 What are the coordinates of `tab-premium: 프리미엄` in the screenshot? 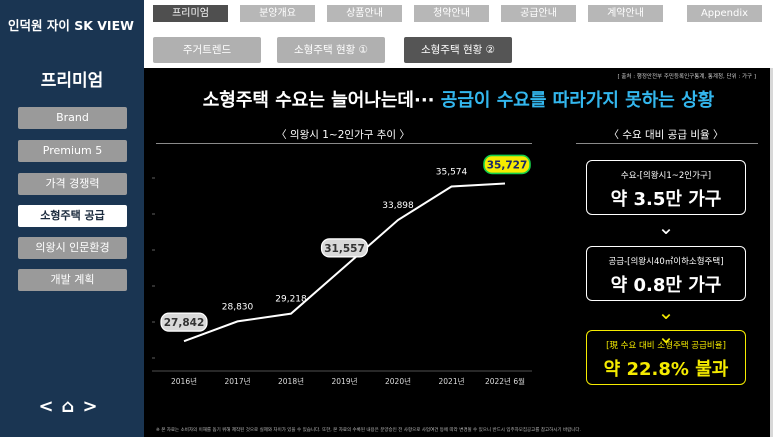 It's located at (190, 13).